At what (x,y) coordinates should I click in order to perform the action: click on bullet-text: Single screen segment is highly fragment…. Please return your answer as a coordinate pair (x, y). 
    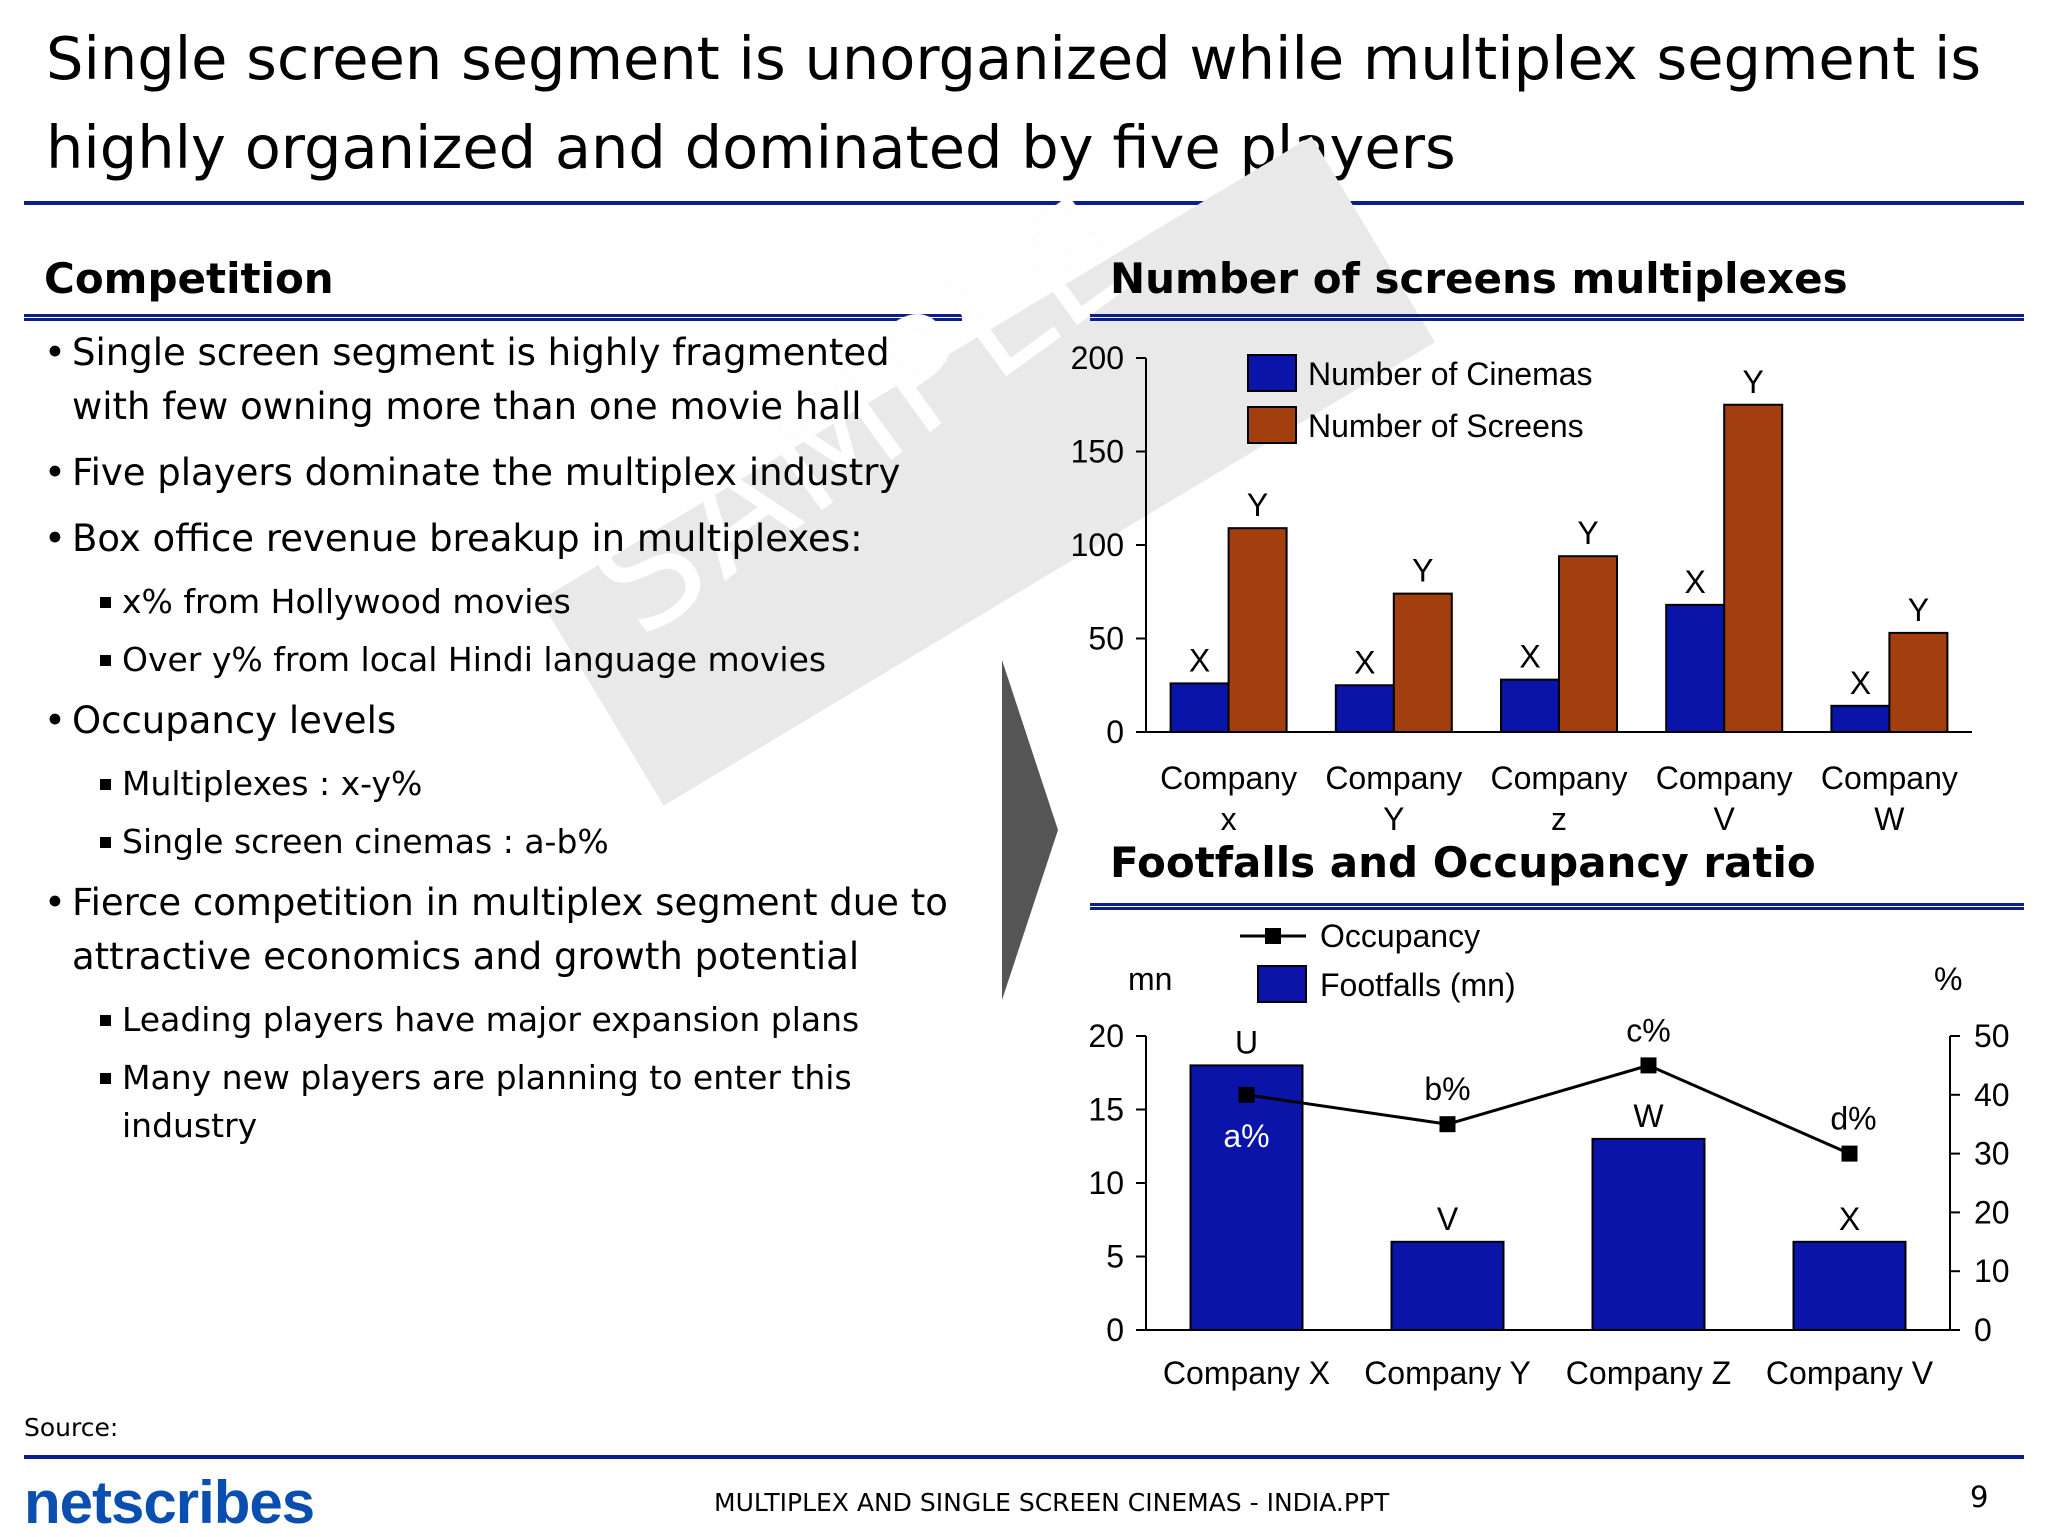
    Looking at the image, I should click on (481, 379).